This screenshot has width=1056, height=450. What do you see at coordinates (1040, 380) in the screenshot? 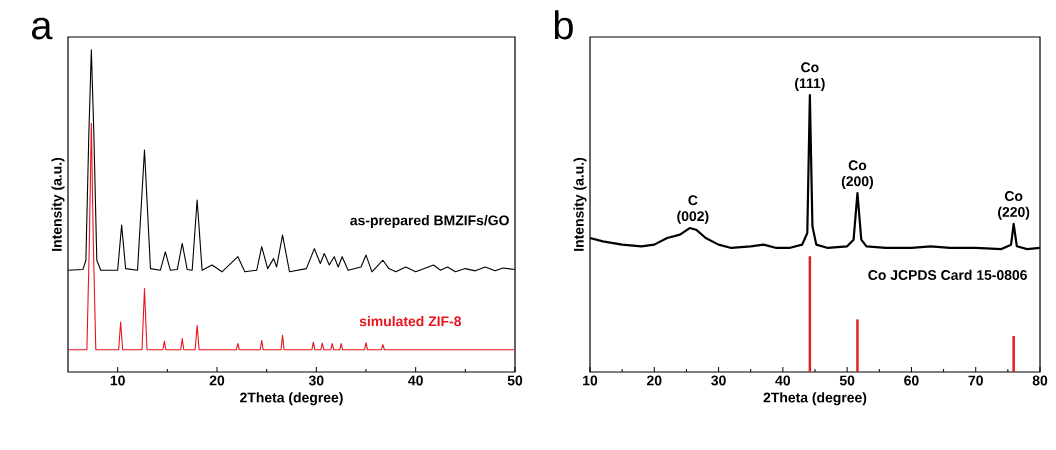
I see `x-tick-label: 80` at bounding box center [1040, 380].